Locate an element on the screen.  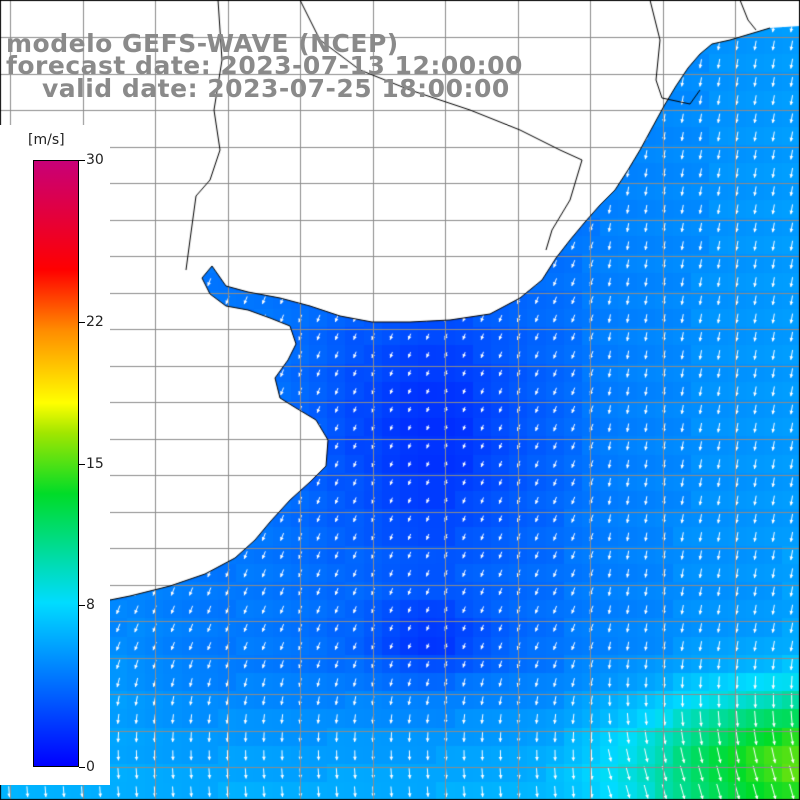
colorbar-tick-label: 30 is located at coordinates (95, 160).